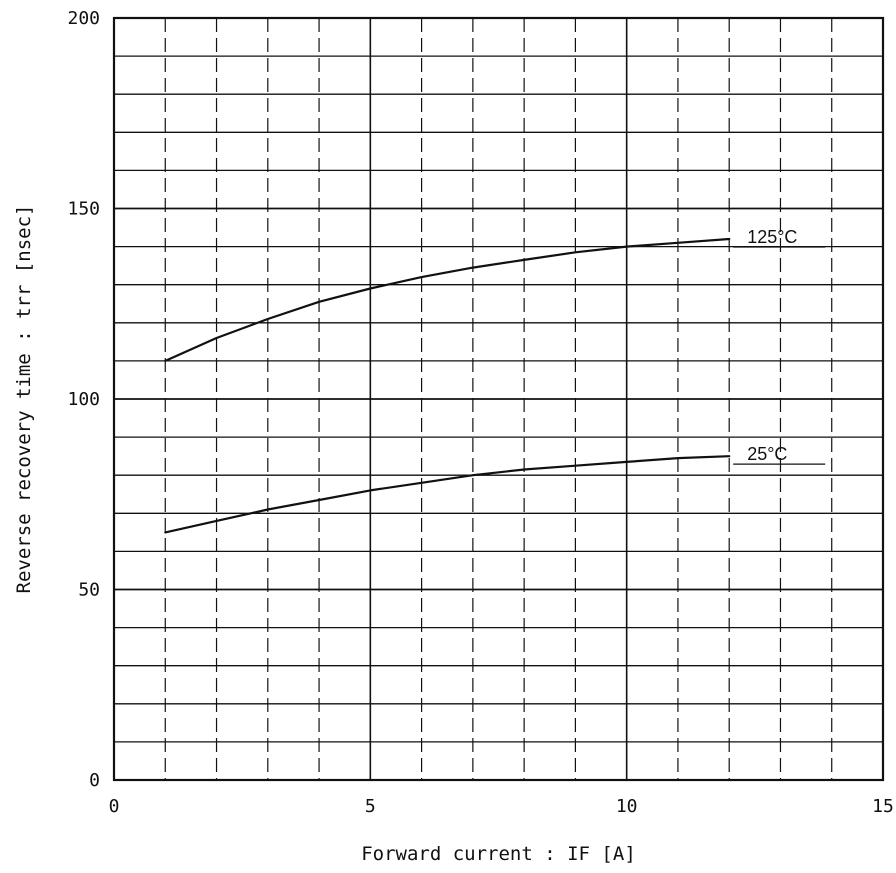 Image resolution: width=896 pixels, height=873 pixels. I want to click on series-label-0: 125°C, so click(772, 237).